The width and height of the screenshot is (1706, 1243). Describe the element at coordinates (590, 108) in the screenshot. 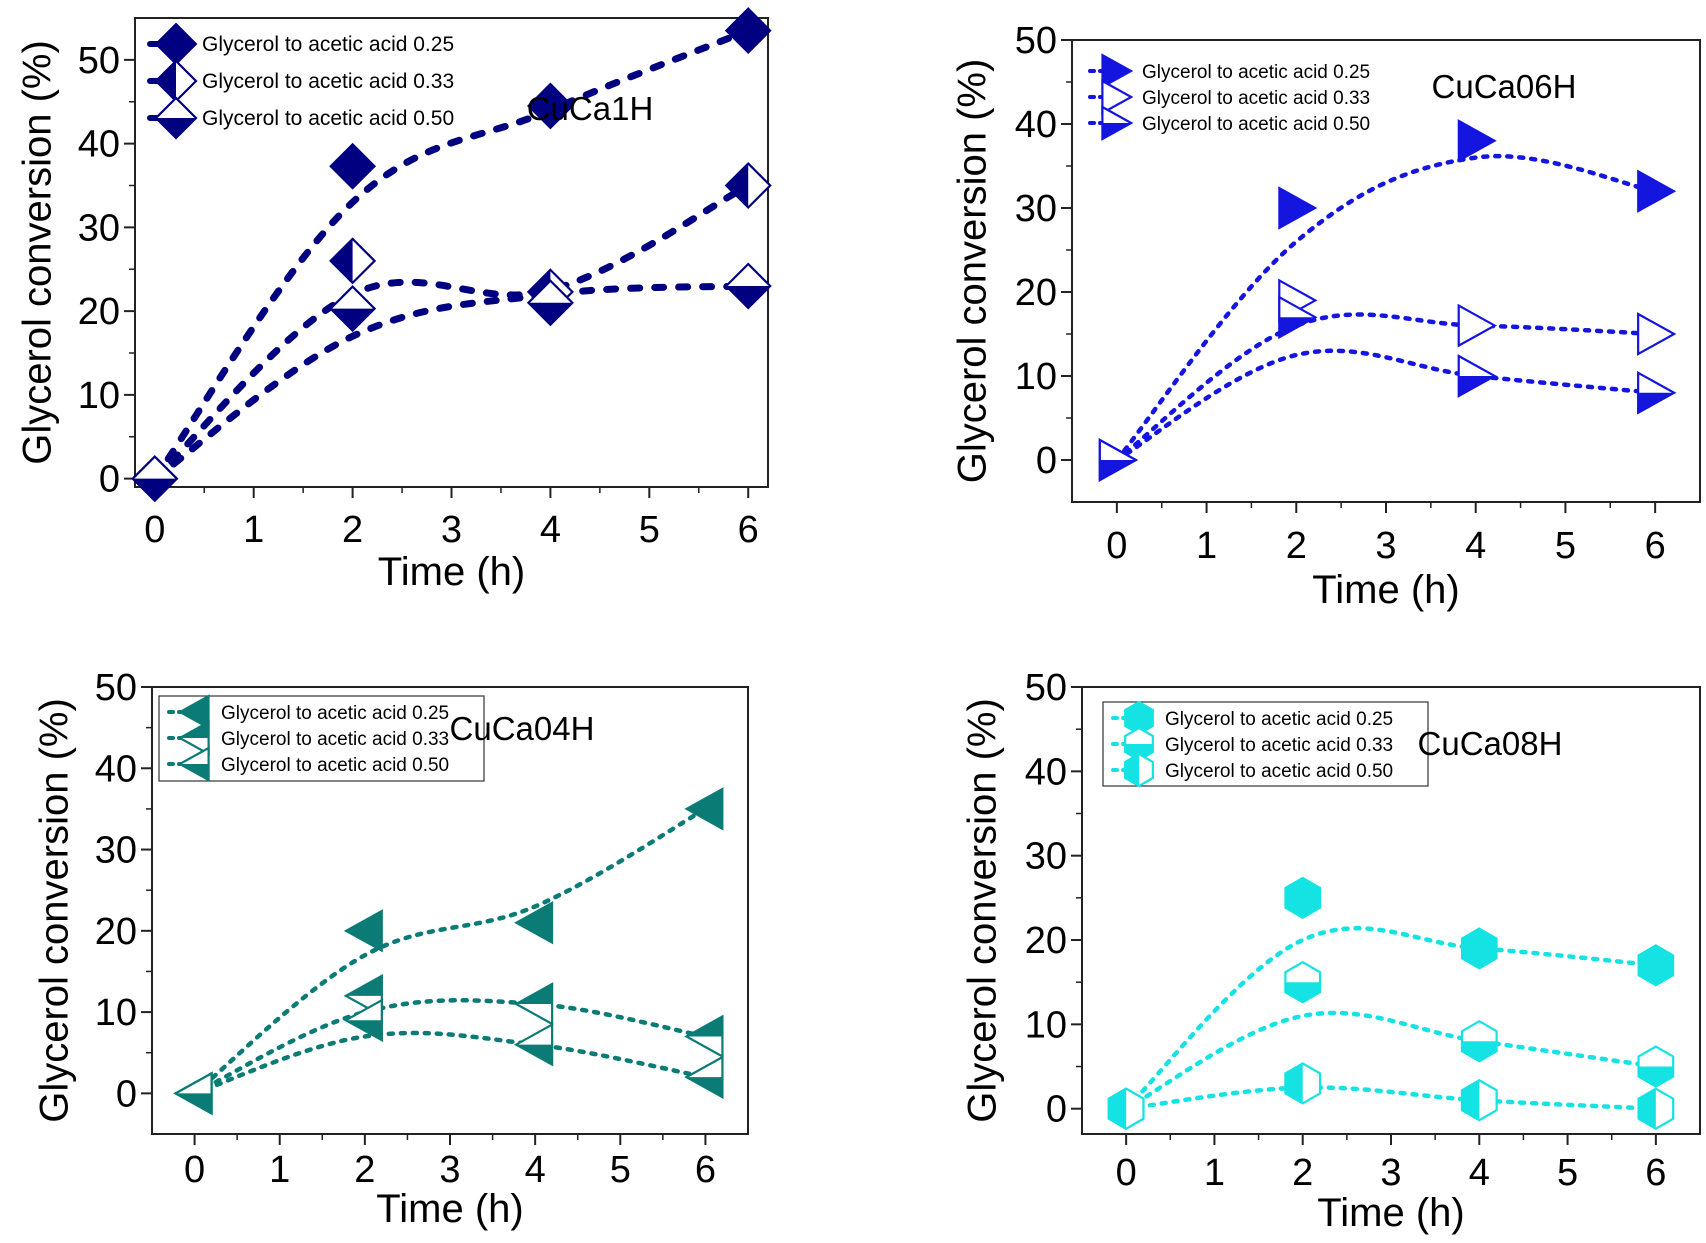

I see `panel-title: CuCa1H` at that location.